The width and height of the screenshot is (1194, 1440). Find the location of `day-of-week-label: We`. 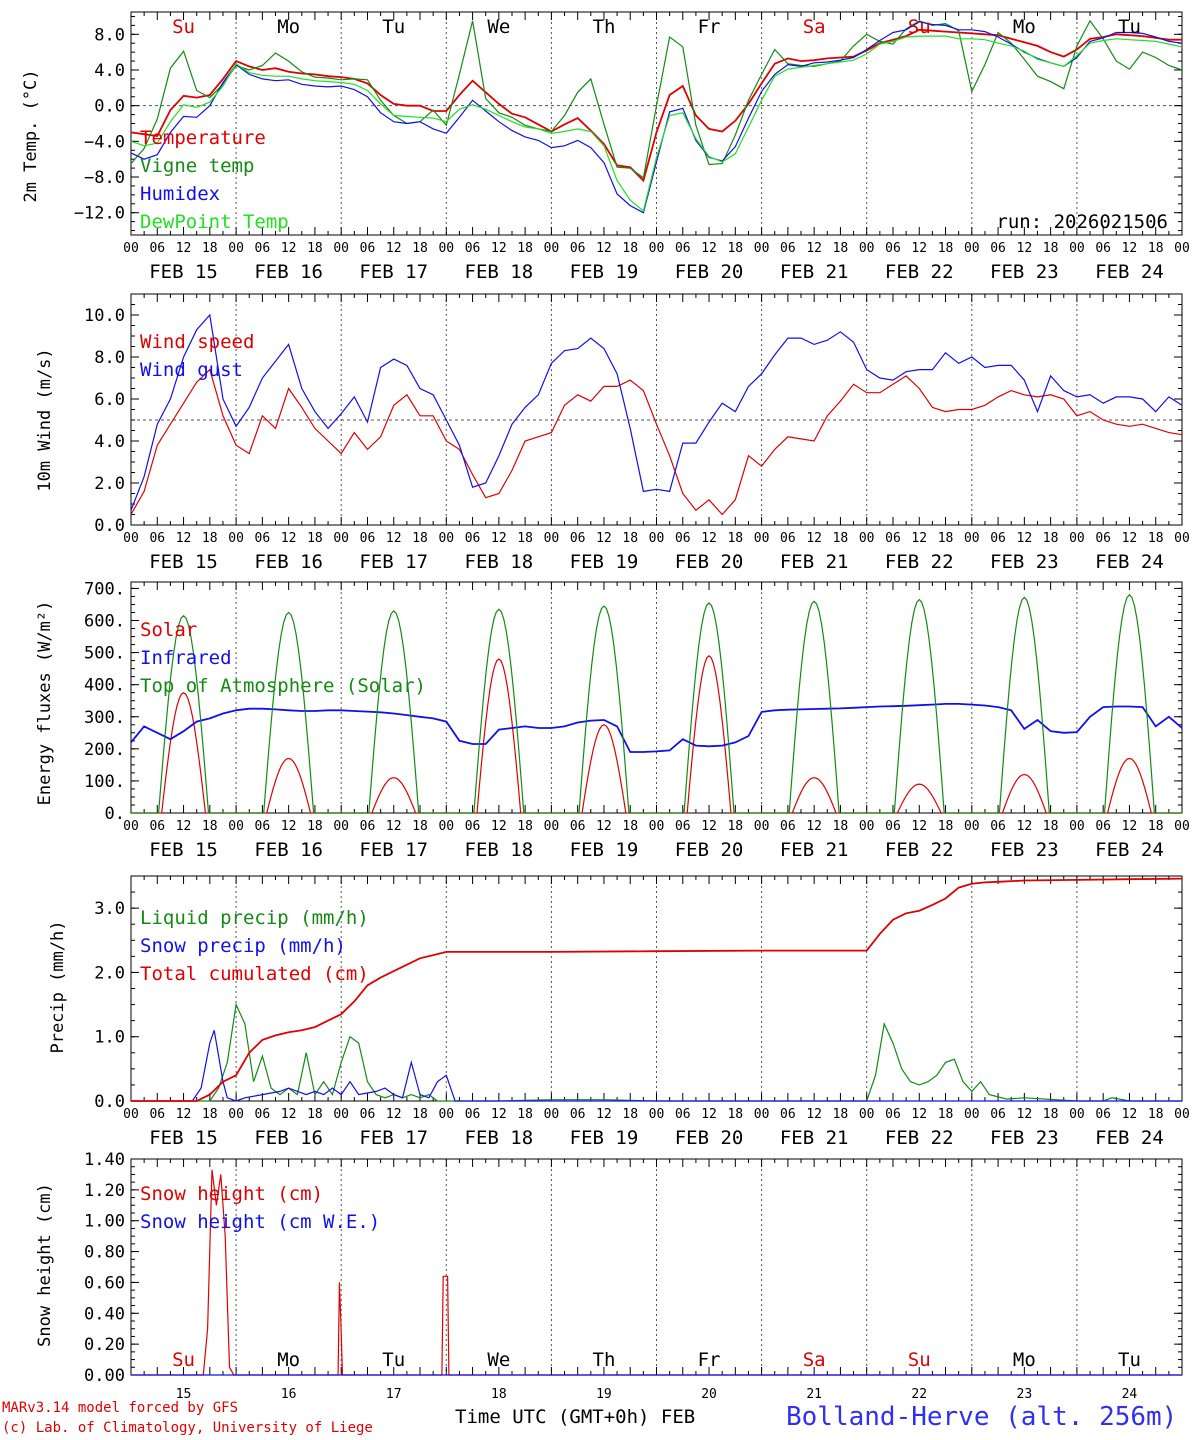

day-of-week-label: We is located at coordinates (498, 1360).